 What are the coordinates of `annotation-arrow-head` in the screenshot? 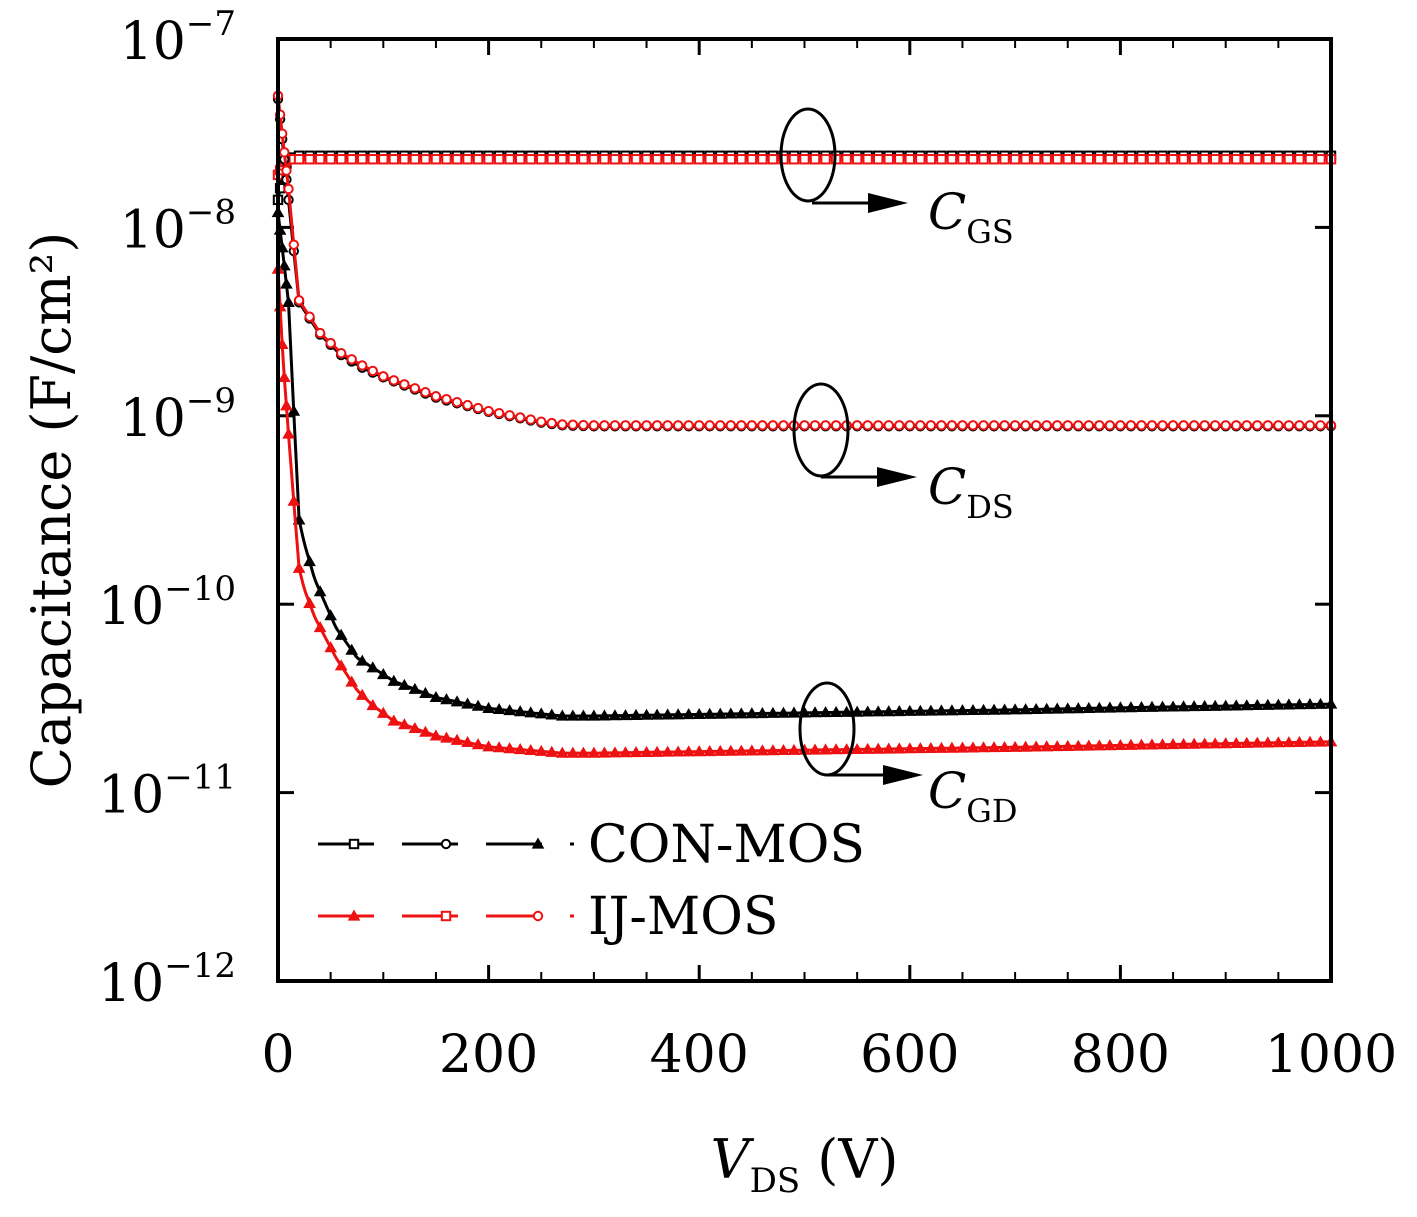 It's located at (888, 203).